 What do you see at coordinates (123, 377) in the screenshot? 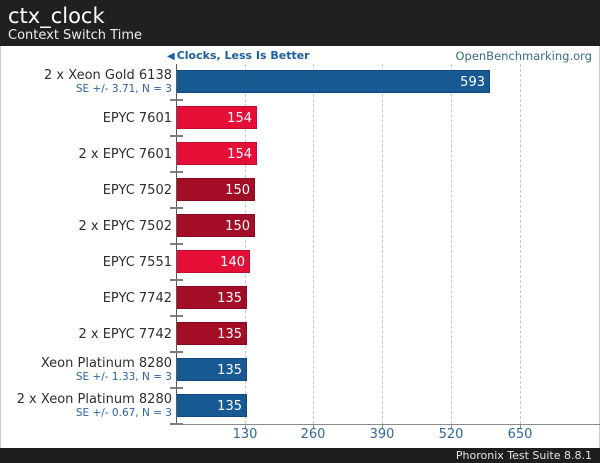
I see `standard-error-label: SE +/- 1.33, N = 3` at bounding box center [123, 377].